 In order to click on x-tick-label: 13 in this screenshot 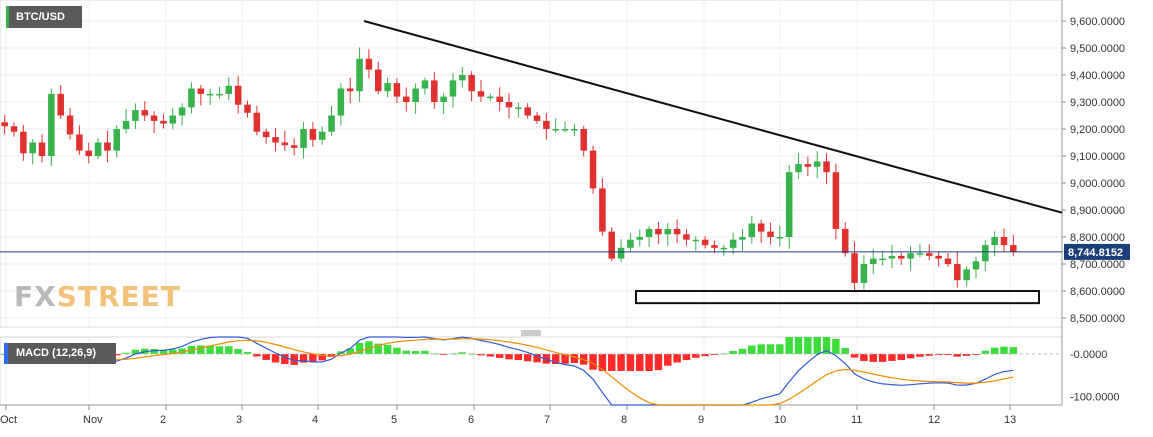, I will do `click(1010, 420)`.